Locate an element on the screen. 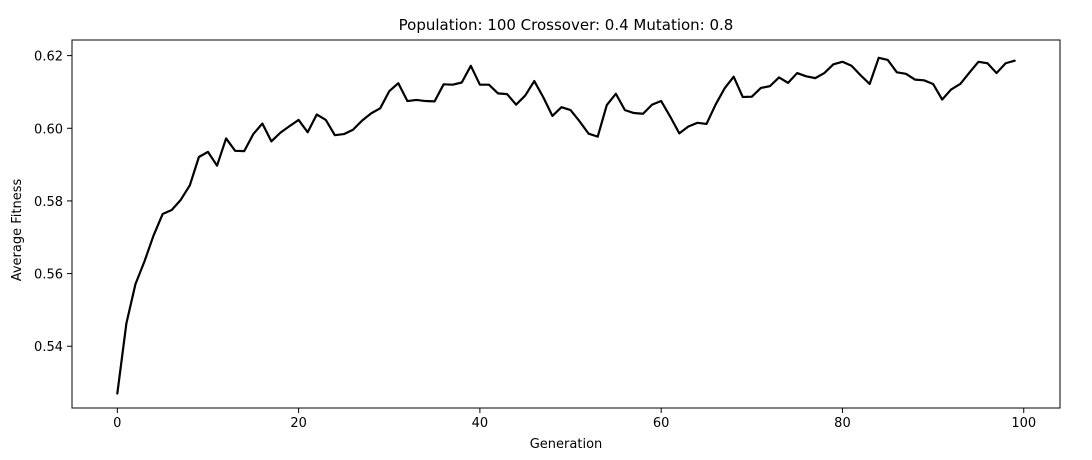  x-tick-label: 60 is located at coordinates (661, 423).